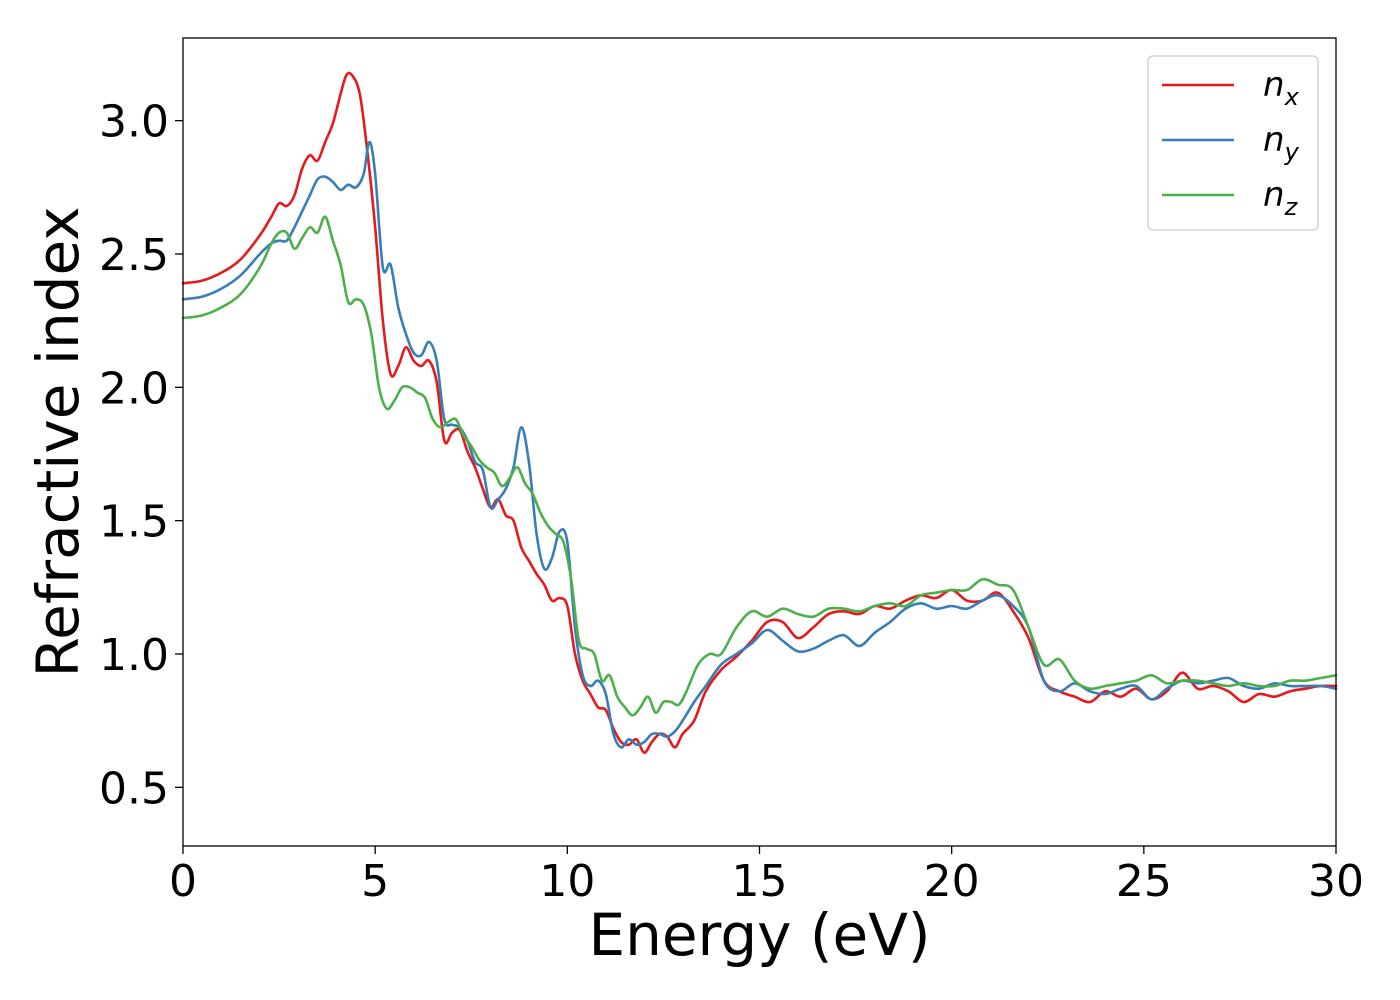 The image size is (1400, 1000). I want to click on x-tick-label: 10, so click(567, 881).